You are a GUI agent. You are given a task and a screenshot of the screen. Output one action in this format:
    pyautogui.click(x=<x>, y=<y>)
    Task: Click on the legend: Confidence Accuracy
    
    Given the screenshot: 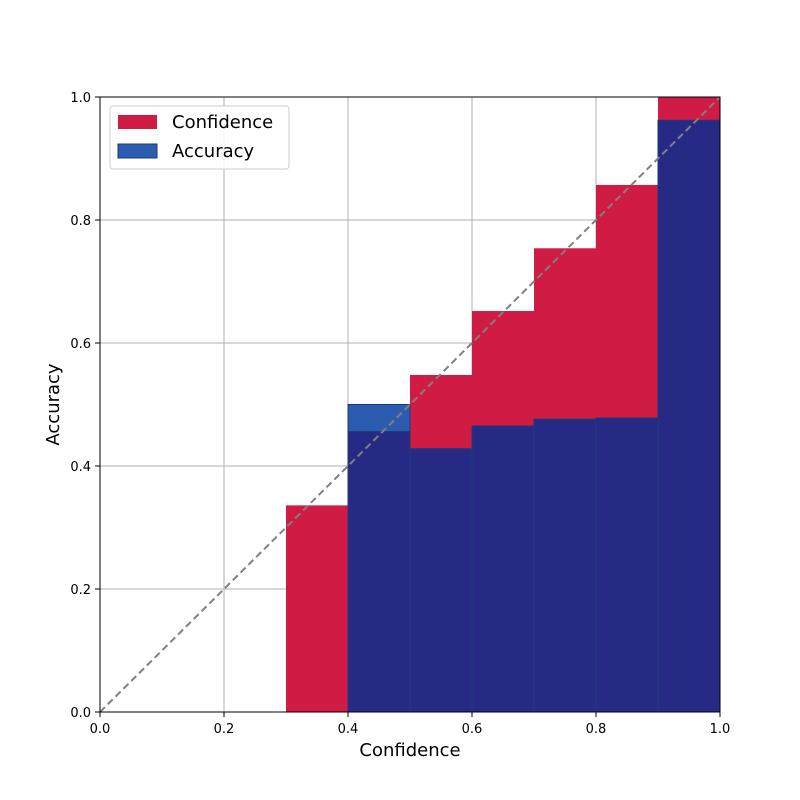 What is the action you would take?
    pyautogui.click(x=199, y=137)
    